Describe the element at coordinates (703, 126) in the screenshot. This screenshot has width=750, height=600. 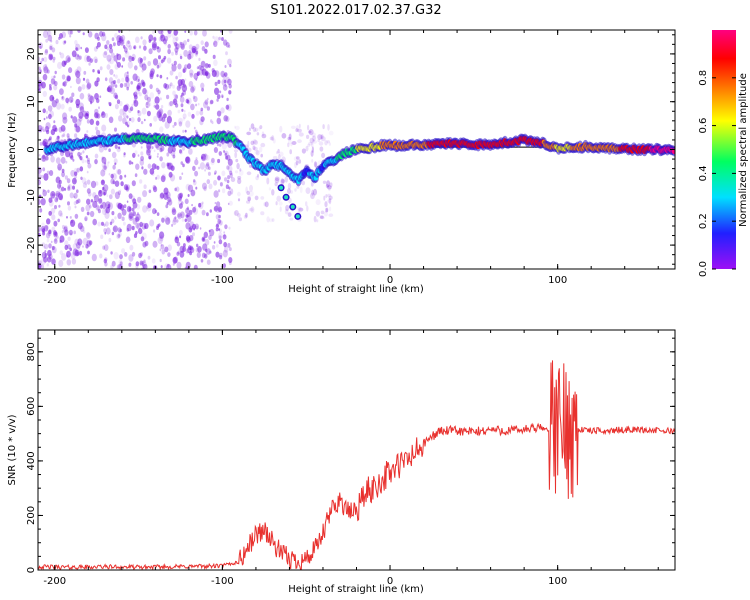
I see `colorbar-tick-label: 0.6` at that location.